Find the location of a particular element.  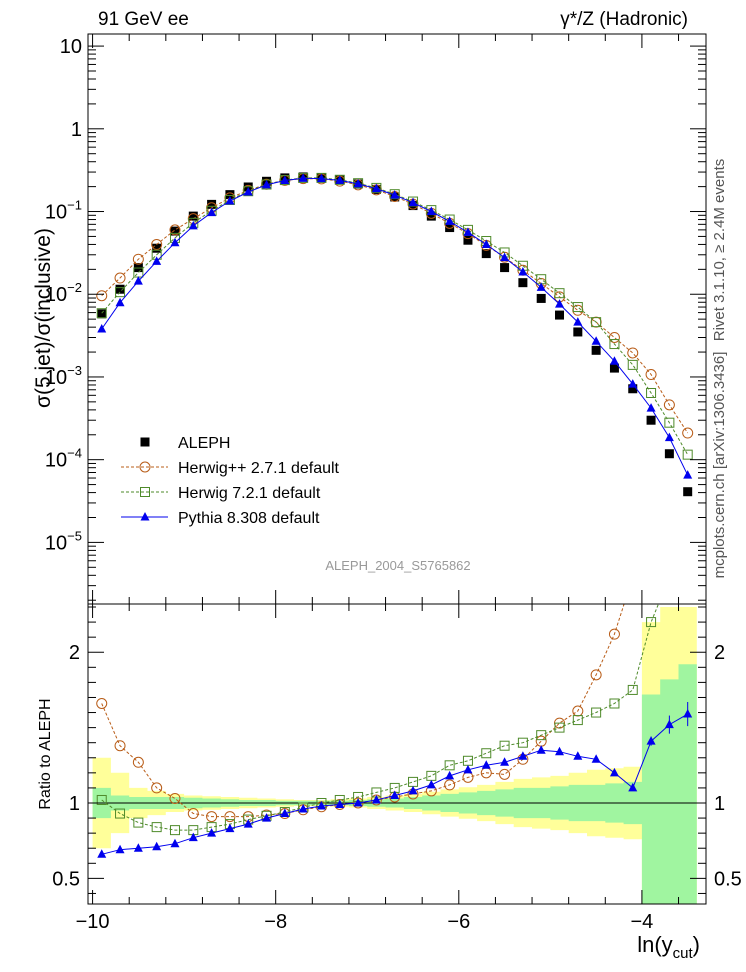

legend-marker is located at coordinates (145, 516).